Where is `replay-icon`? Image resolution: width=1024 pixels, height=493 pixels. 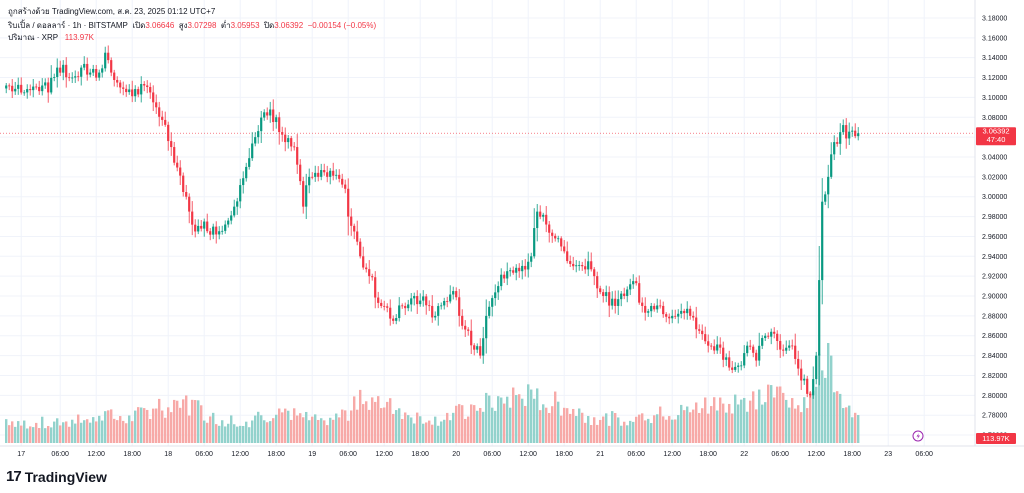 replay-icon is located at coordinates (918, 436).